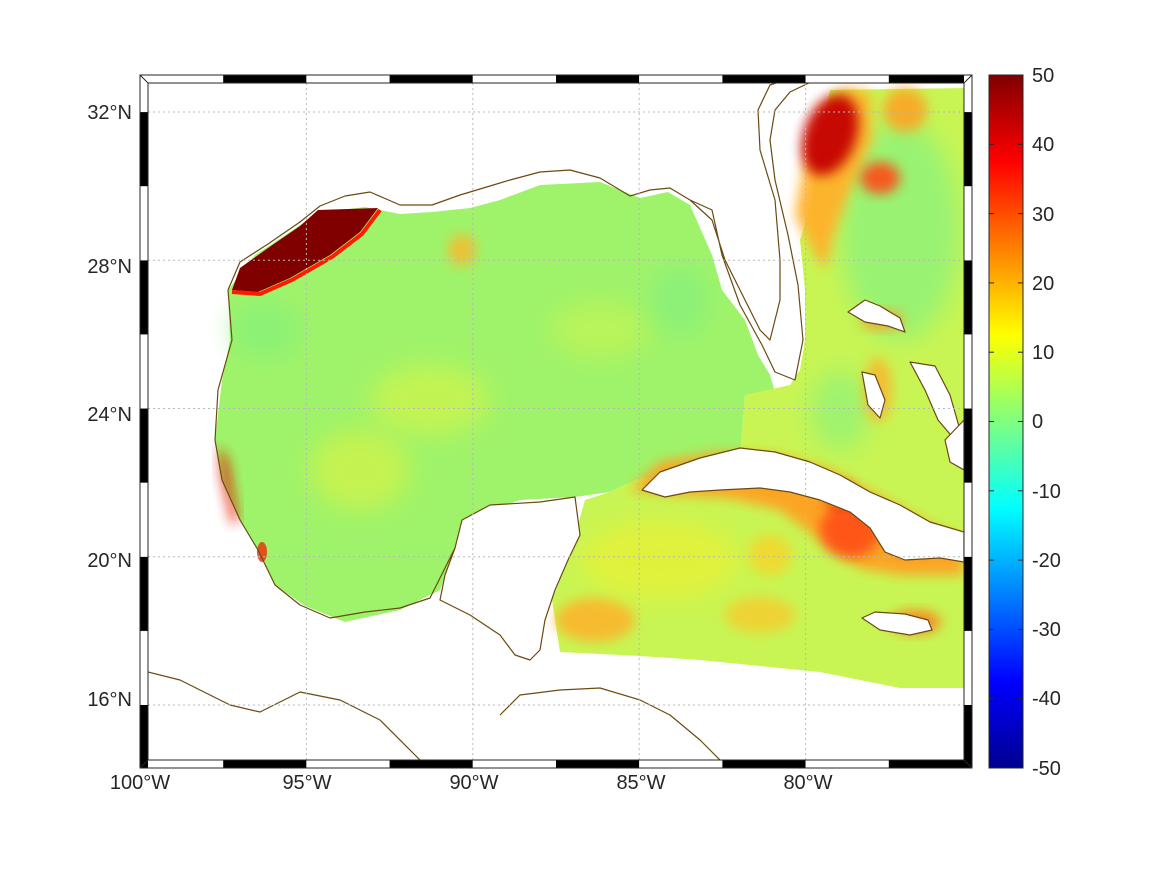  What do you see at coordinates (306, 783) in the screenshot?
I see `lon-tick-label: 95°W` at bounding box center [306, 783].